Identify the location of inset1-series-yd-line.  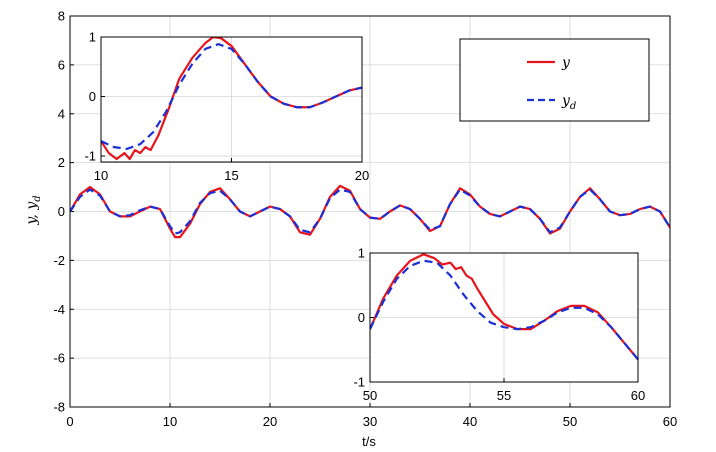
(231, 96).